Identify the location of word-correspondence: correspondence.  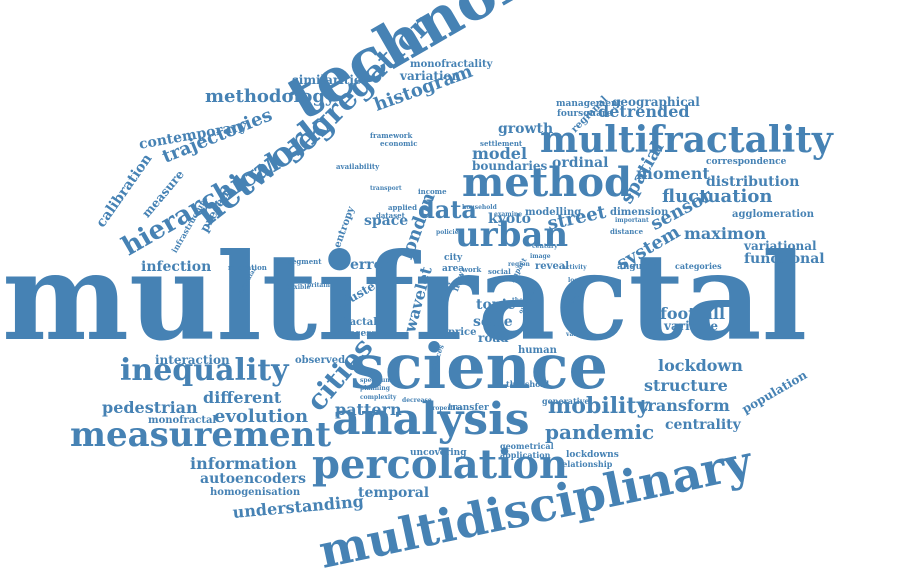
(746, 162).